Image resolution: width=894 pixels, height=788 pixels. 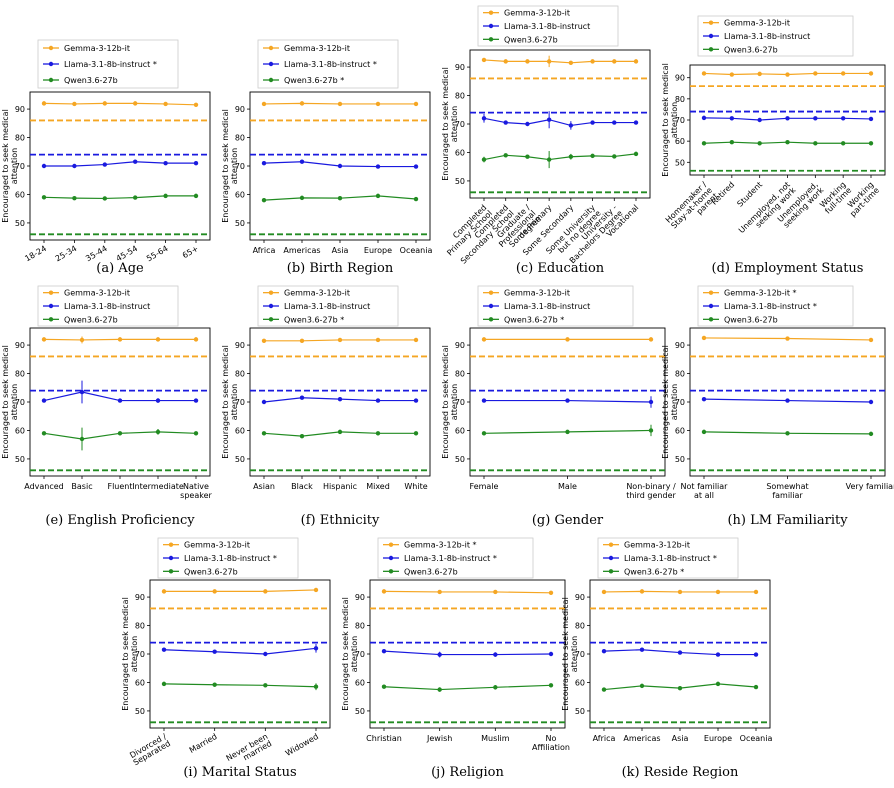 What do you see at coordinates (439, 738) in the screenshot?
I see `x-tick-label: Jewish` at bounding box center [439, 738].